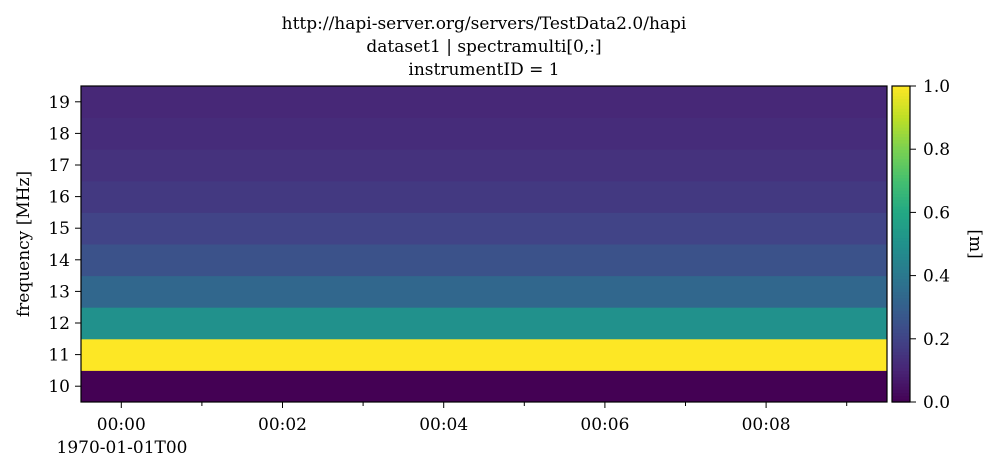  What do you see at coordinates (936, 87) in the screenshot?
I see `colorbar-tick-label: 1.0` at bounding box center [936, 87].